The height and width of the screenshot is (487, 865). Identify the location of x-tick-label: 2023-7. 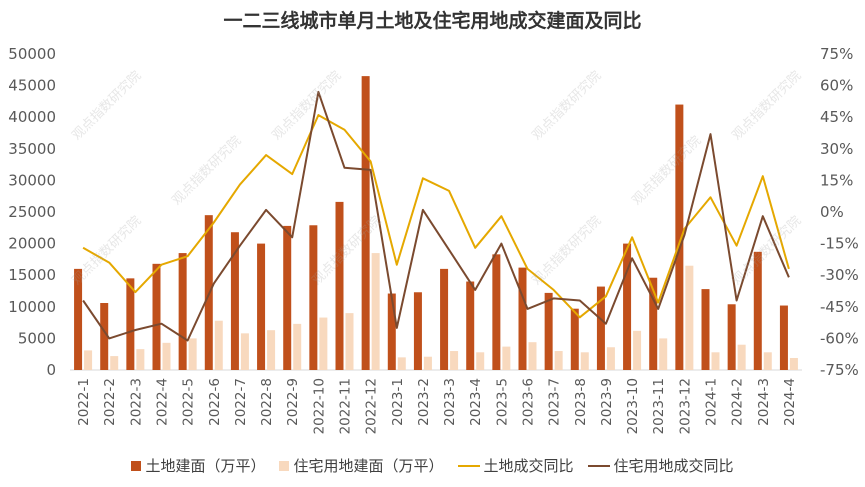
(555, 402).